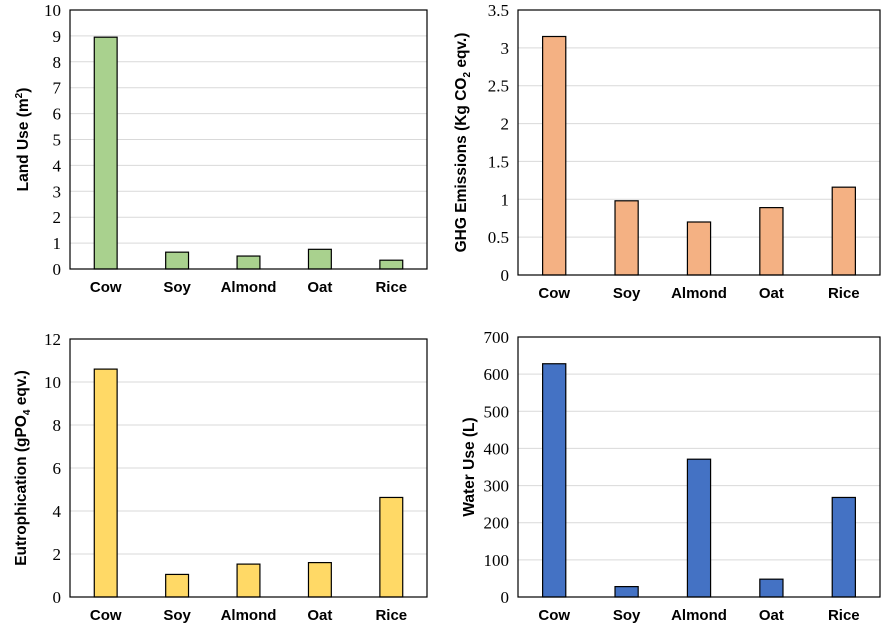 The image size is (892, 632). What do you see at coordinates (497, 560) in the screenshot?
I see `y-tick-label: 100` at bounding box center [497, 560].